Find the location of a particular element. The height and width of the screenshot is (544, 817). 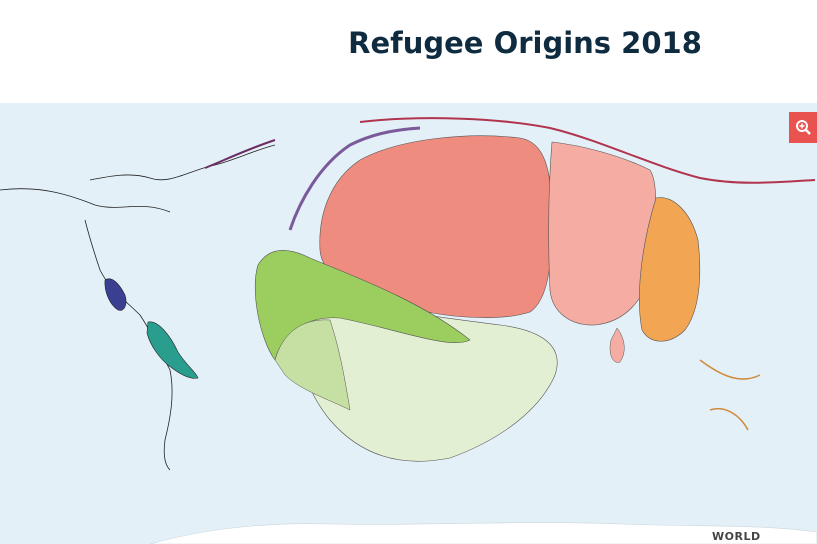

zoom-button is located at coordinates (803, 127).